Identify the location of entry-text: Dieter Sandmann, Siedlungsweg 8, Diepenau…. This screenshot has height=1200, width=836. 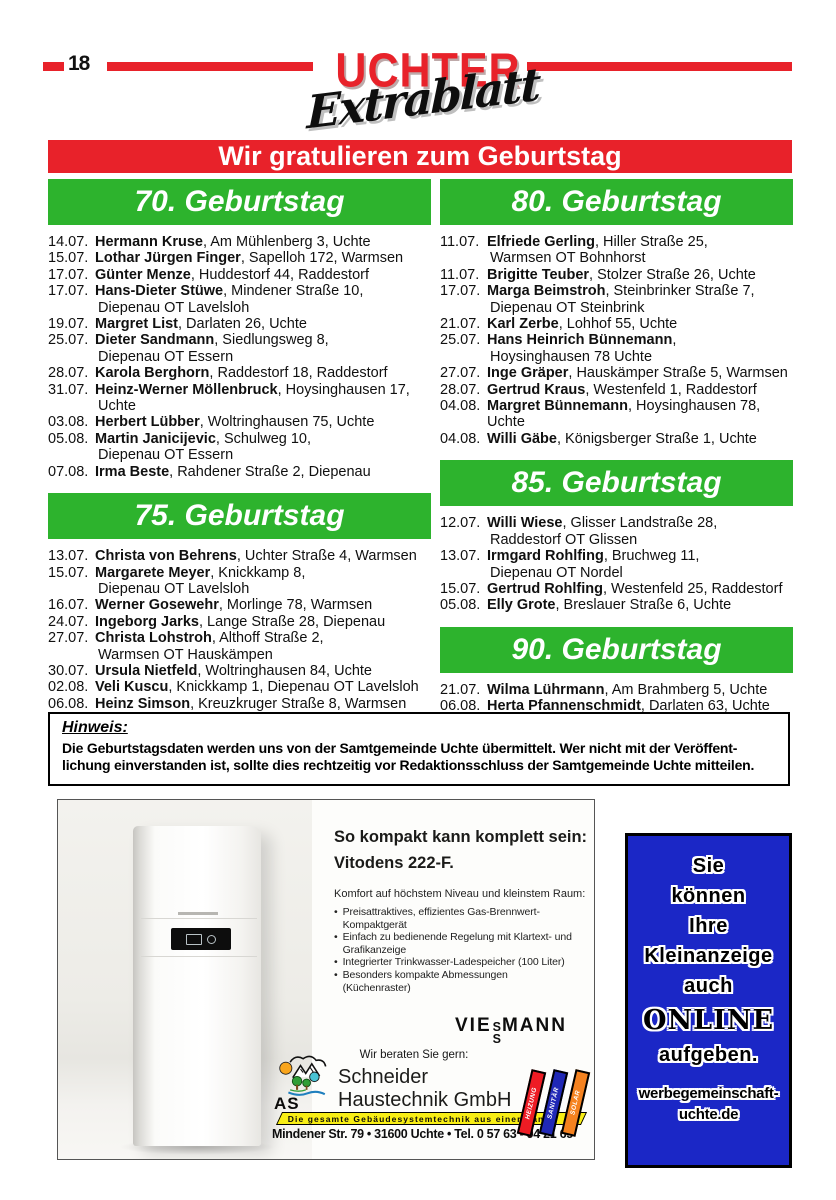
(263, 348).